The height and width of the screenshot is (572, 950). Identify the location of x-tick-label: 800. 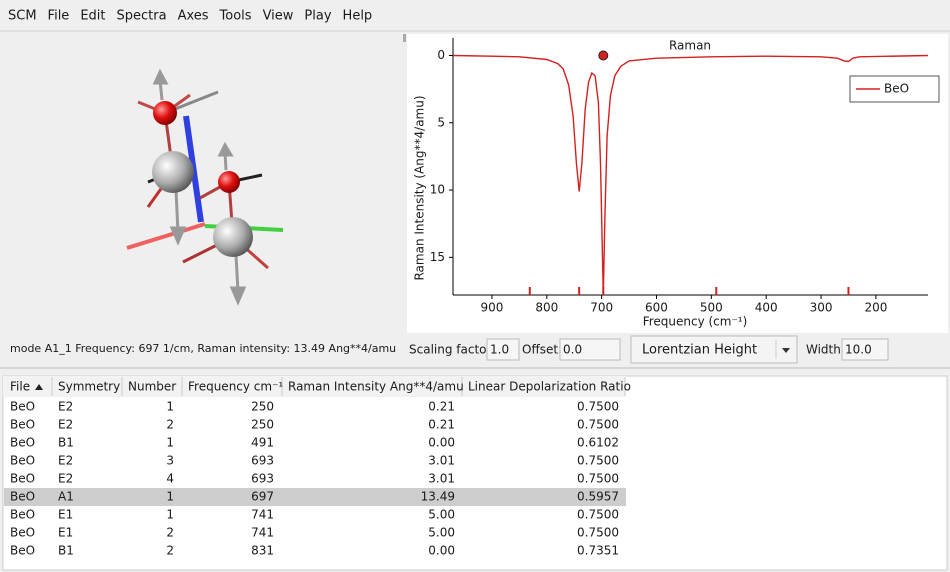
(546, 308).